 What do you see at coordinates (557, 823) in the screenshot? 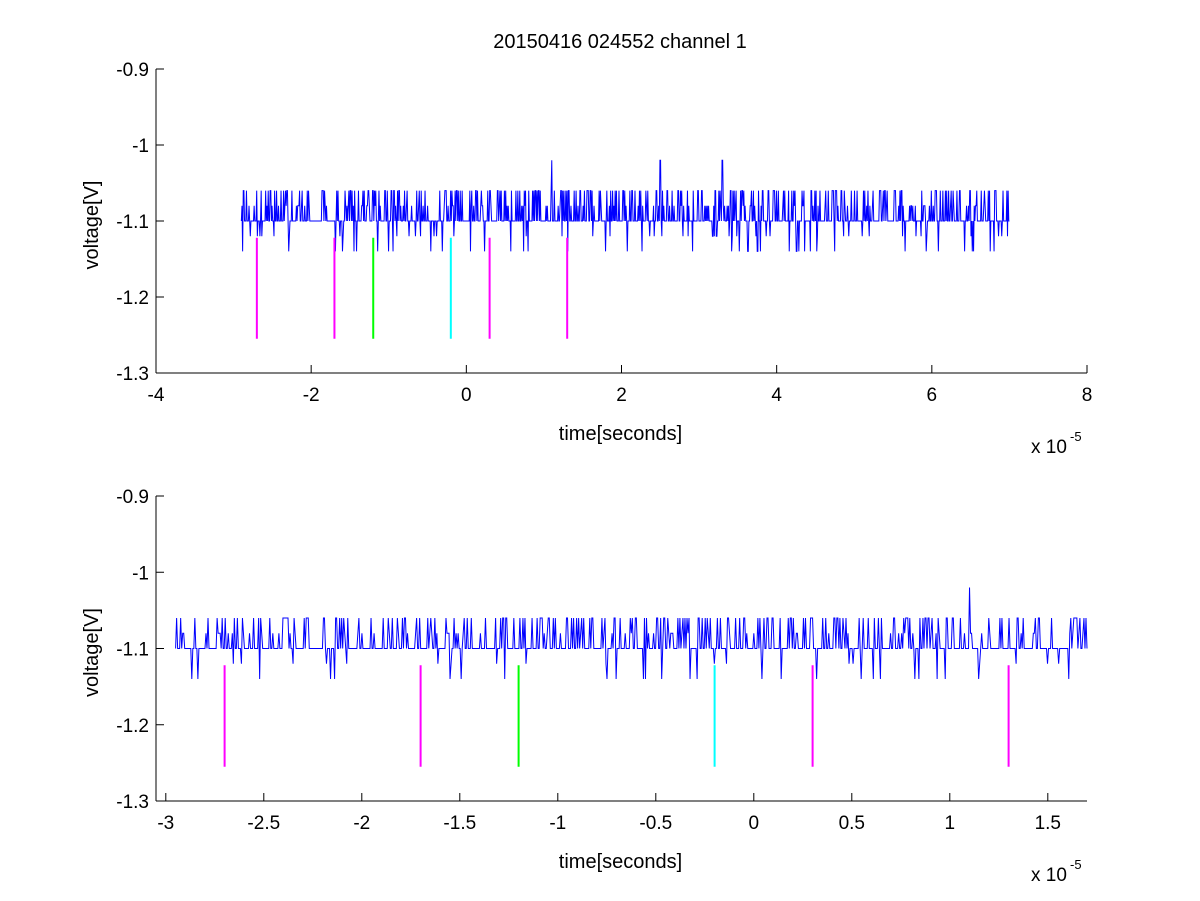
I see `x-tick-label: -1` at bounding box center [557, 823].